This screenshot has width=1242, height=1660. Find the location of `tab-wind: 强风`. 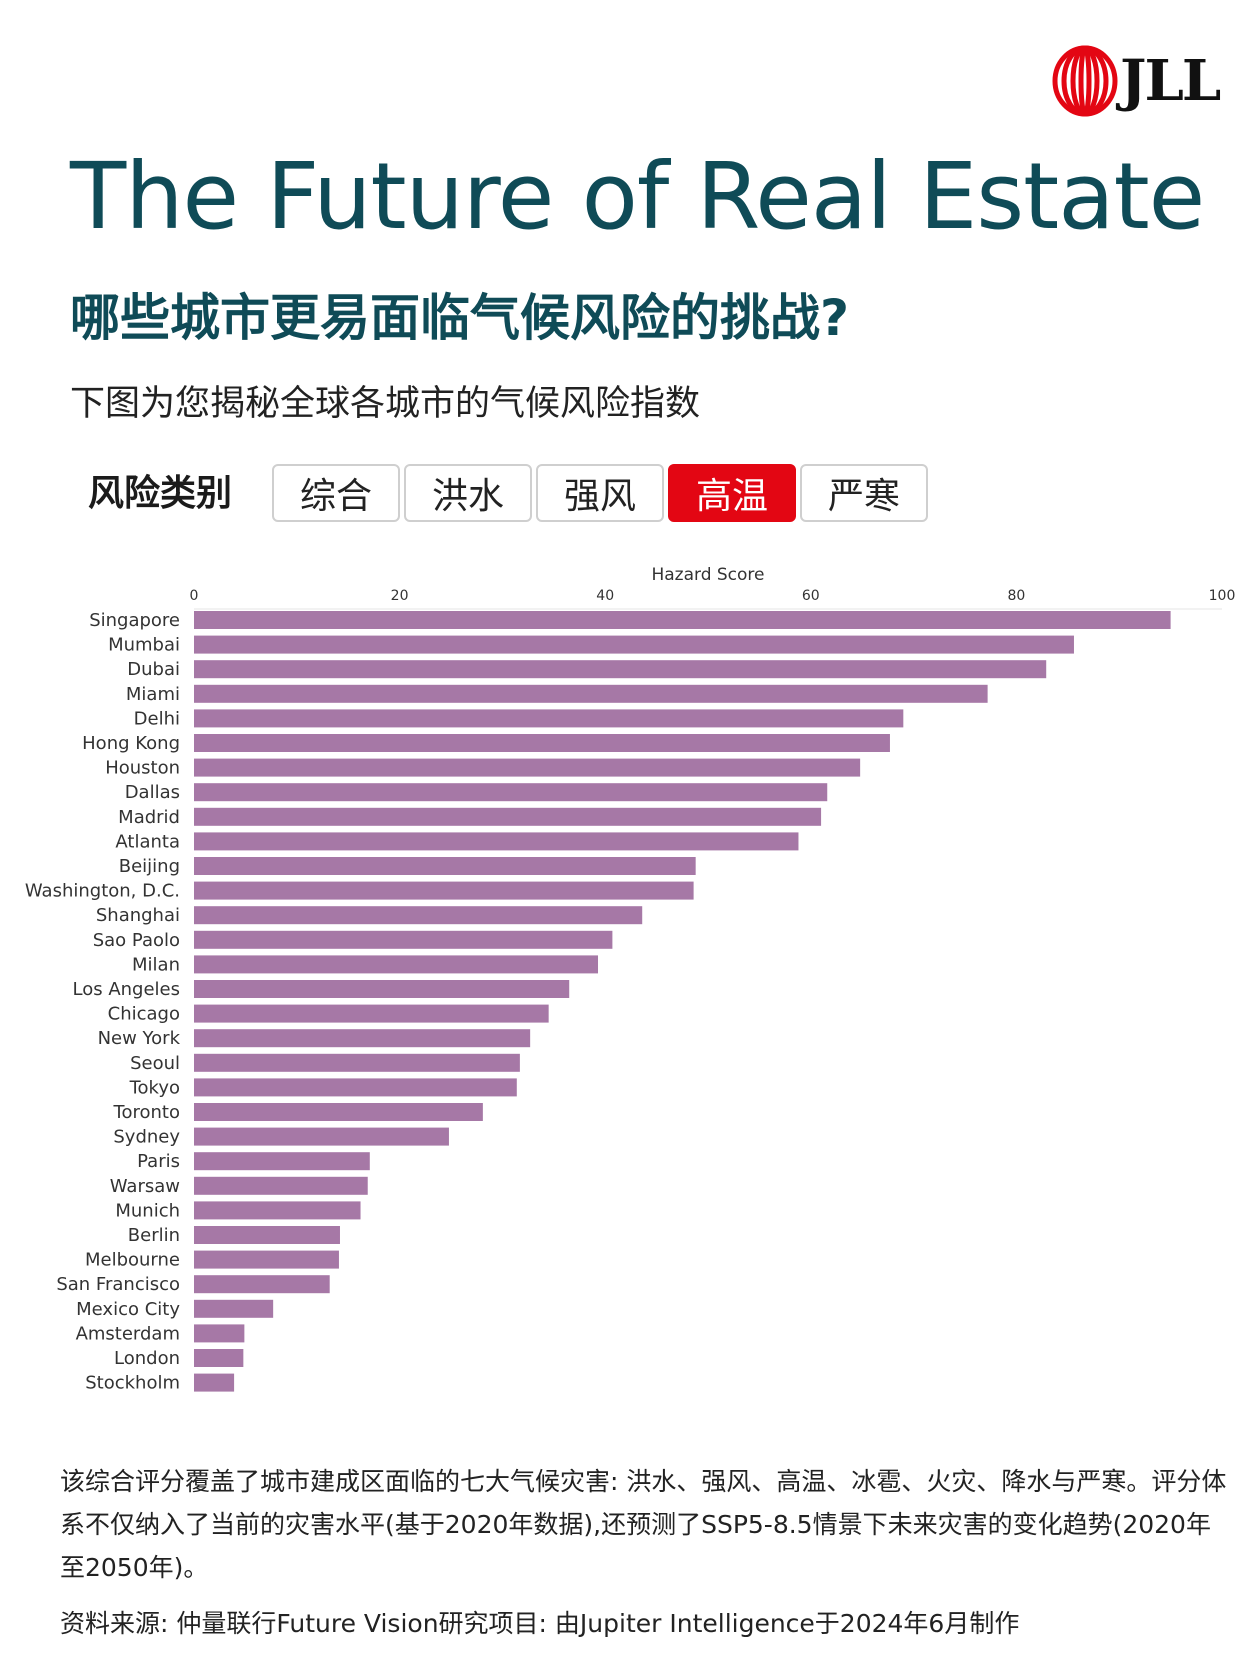

tab-wind: 强风 is located at coordinates (600, 493).